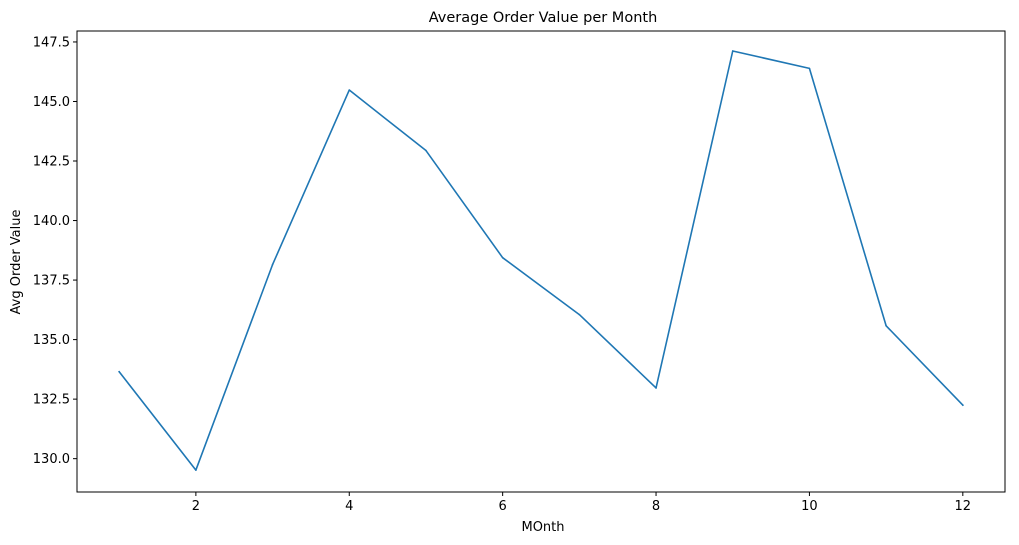 Image resolution: width=1019 pixels, height=545 pixels. Describe the element at coordinates (963, 506) in the screenshot. I see `x-tick-label: 12` at that location.